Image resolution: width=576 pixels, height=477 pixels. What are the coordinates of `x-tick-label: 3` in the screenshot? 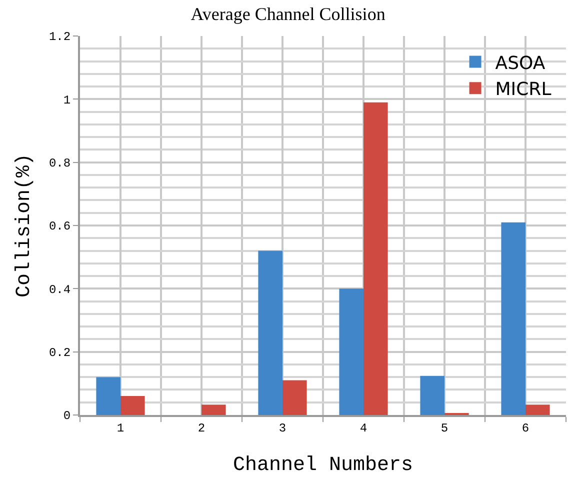 It's located at (282, 428).